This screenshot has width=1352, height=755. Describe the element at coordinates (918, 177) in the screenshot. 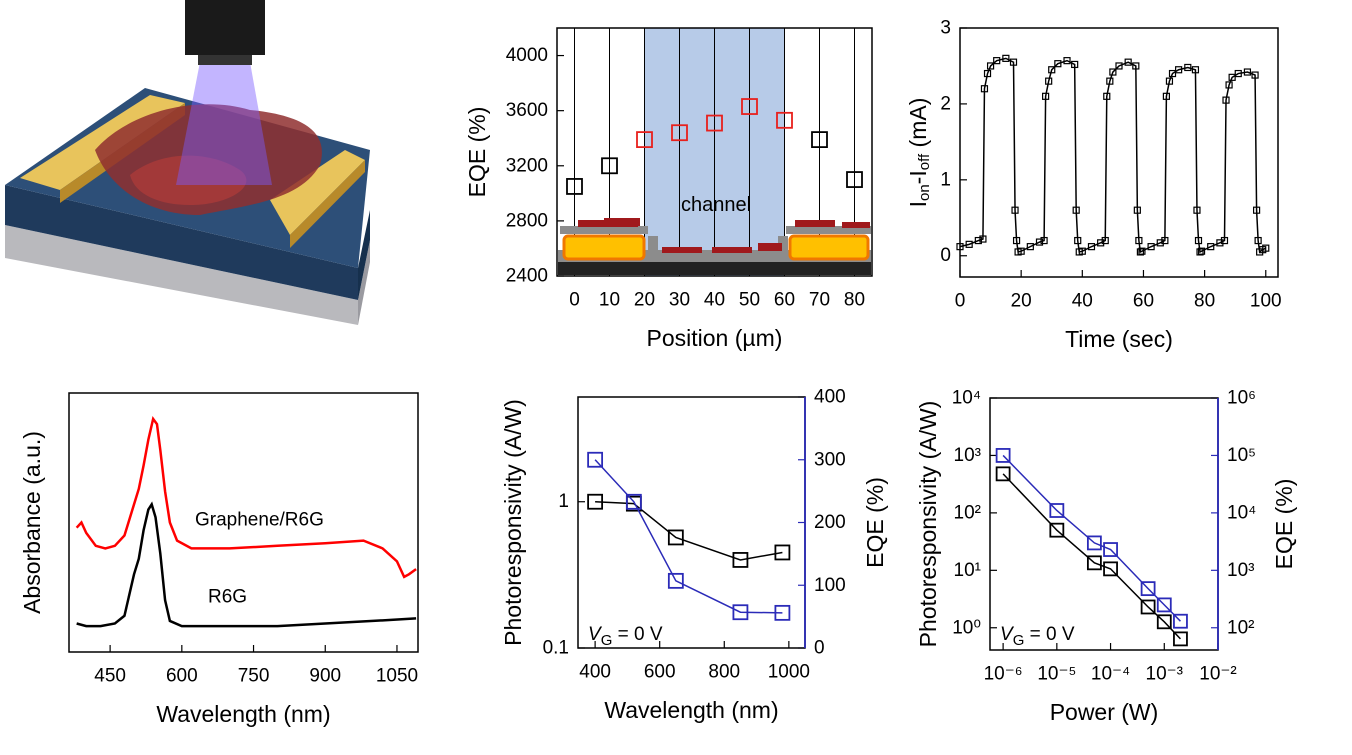

I see `label-part: -I` at that location.